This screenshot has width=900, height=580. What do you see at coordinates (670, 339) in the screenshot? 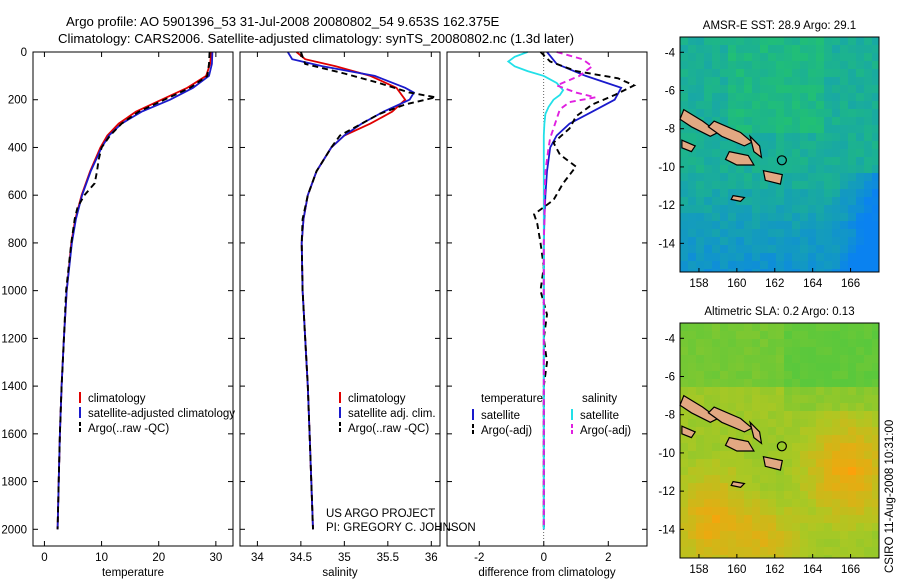
I see `y-tick-label: -4` at bounding box center [670, 339].